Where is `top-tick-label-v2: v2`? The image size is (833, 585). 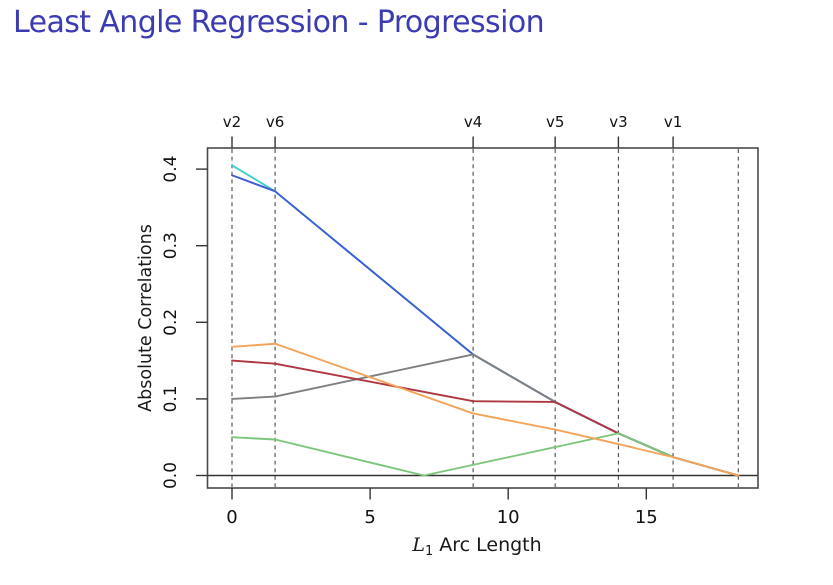 top-tick-label-v2: v2 is located at coordinates (232, 122).